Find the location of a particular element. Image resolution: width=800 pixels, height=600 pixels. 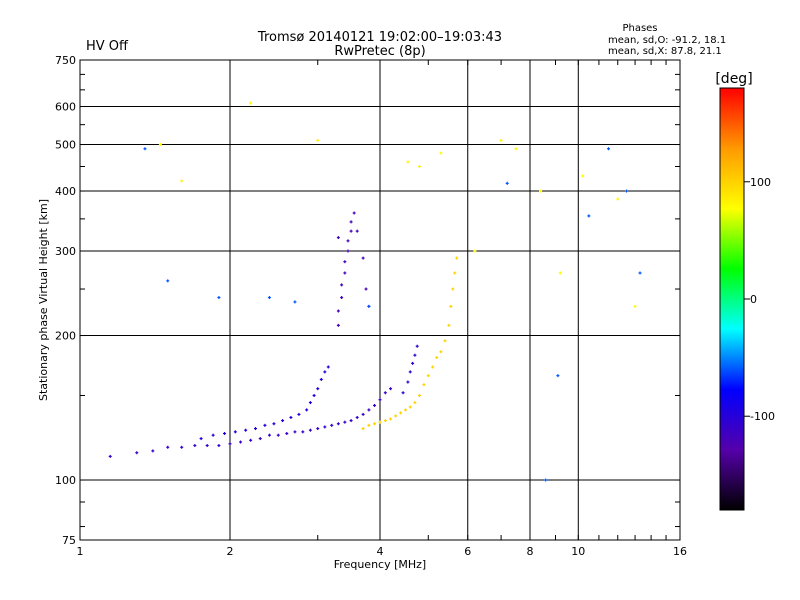

colorbar-tick-label-1: 0 is located at coordinates (753, 299).